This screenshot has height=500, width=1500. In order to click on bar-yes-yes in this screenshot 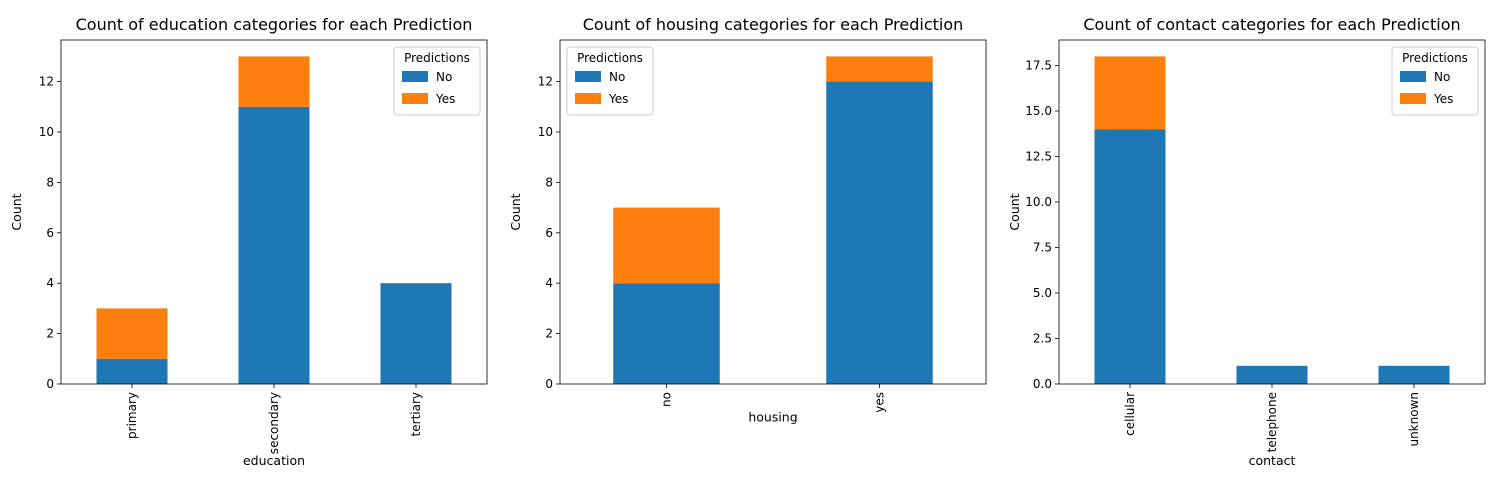, I will do `click(879, 69)`.